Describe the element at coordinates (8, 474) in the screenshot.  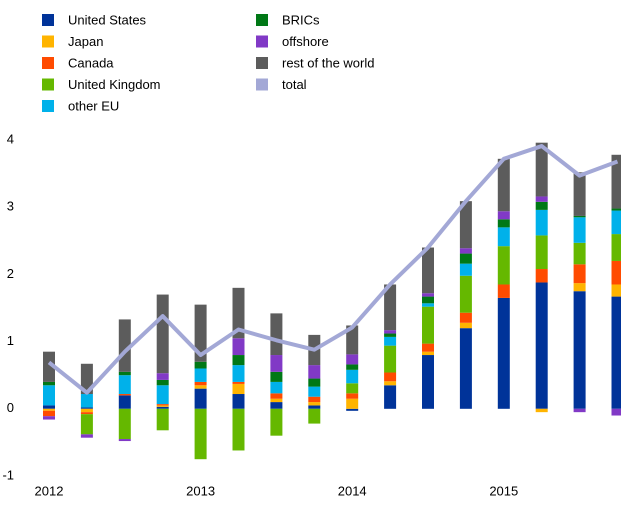
I see `y-tick-label: -1` at that location.